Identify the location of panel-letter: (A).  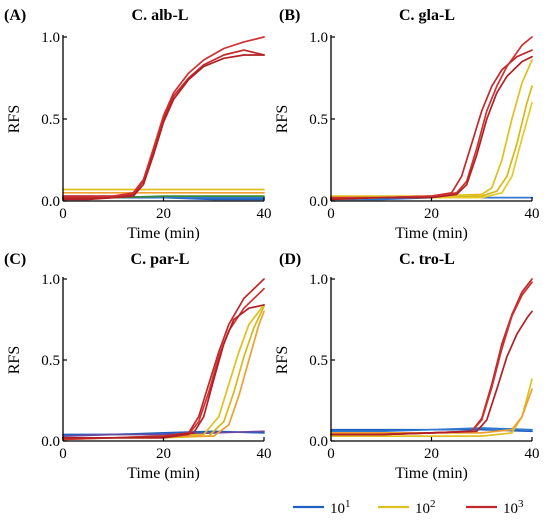
(15, 15).